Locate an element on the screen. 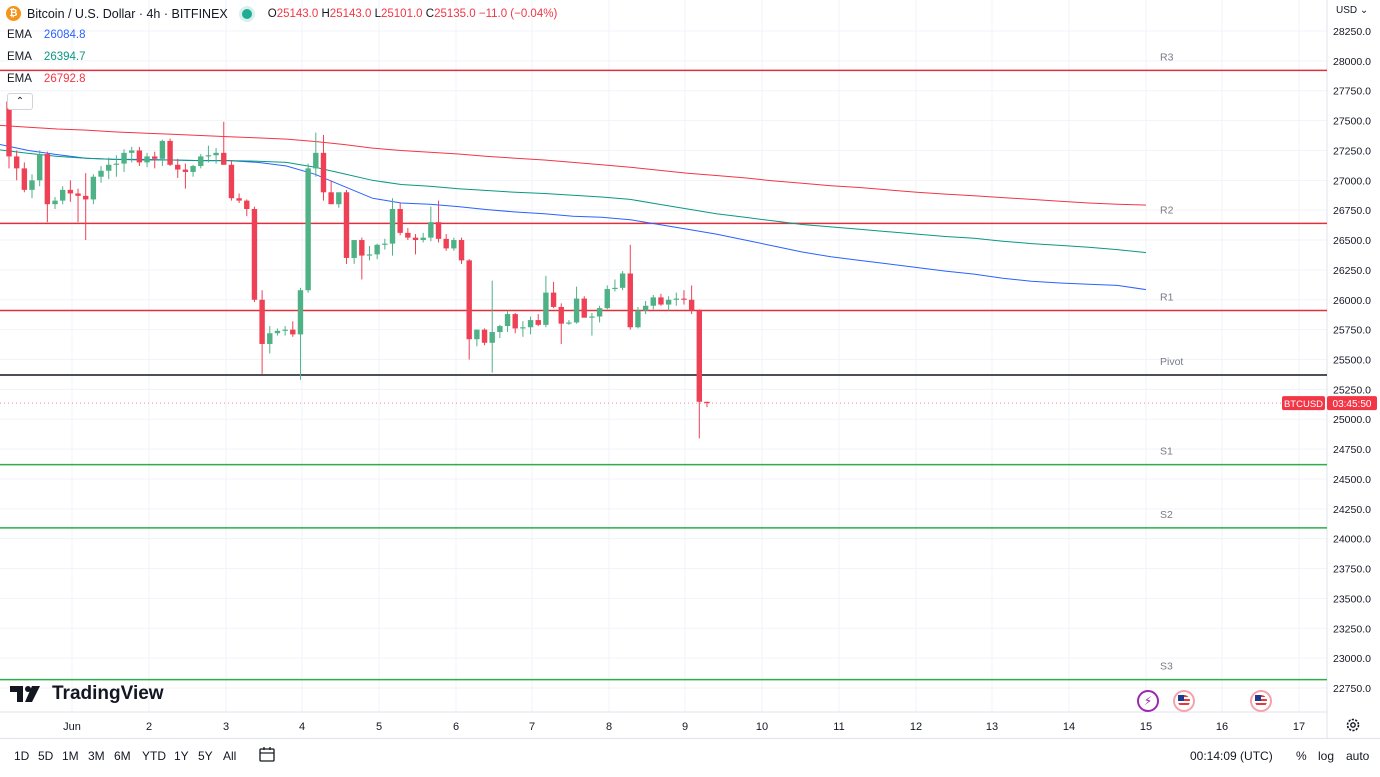 The width and height of the screenshot is (1380, 777). timeframe-1m: 1M is located at coordinates (70, 756).